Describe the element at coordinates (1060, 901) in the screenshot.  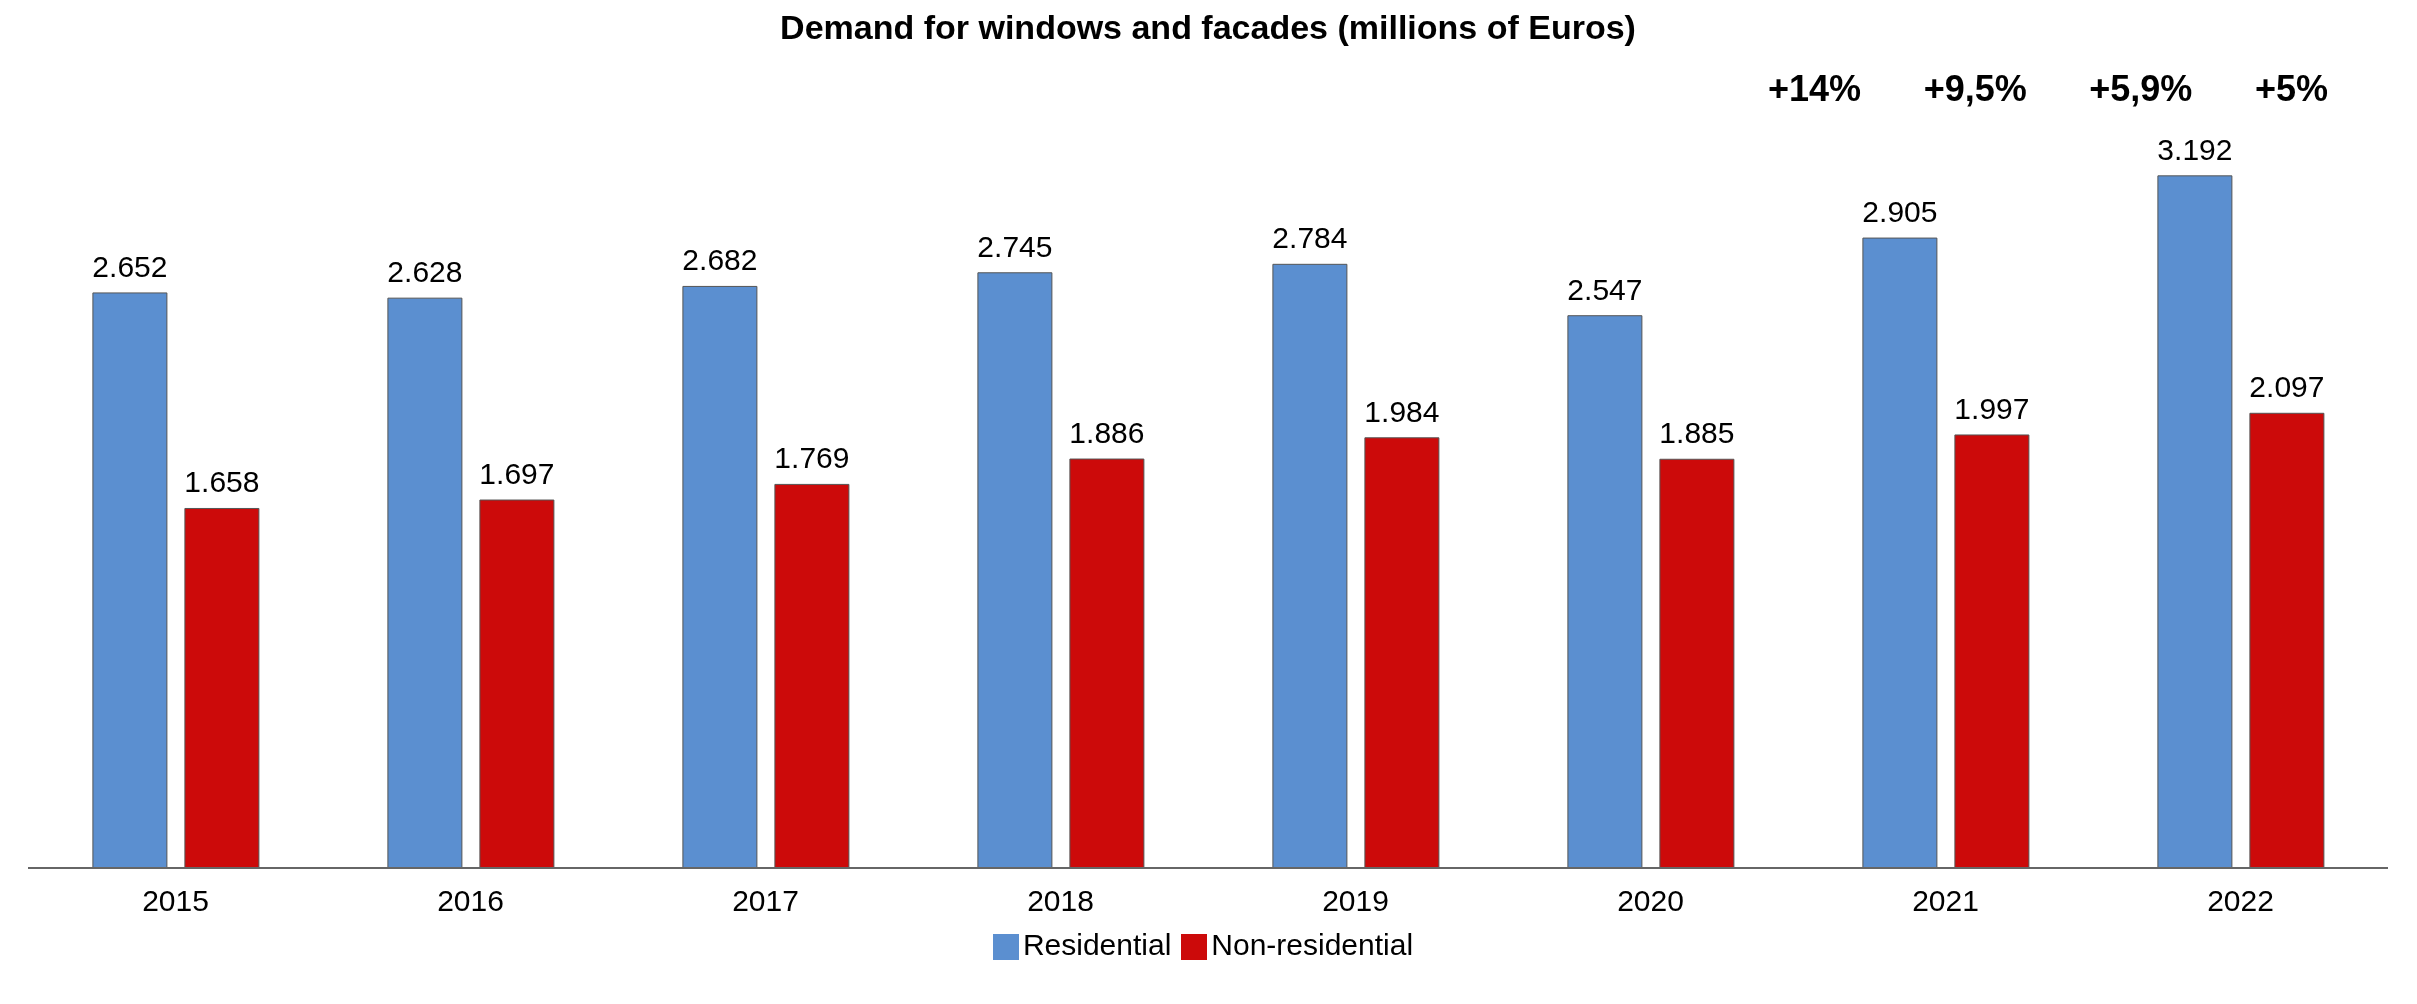
I see `x-tick-label: 2018` at that location.